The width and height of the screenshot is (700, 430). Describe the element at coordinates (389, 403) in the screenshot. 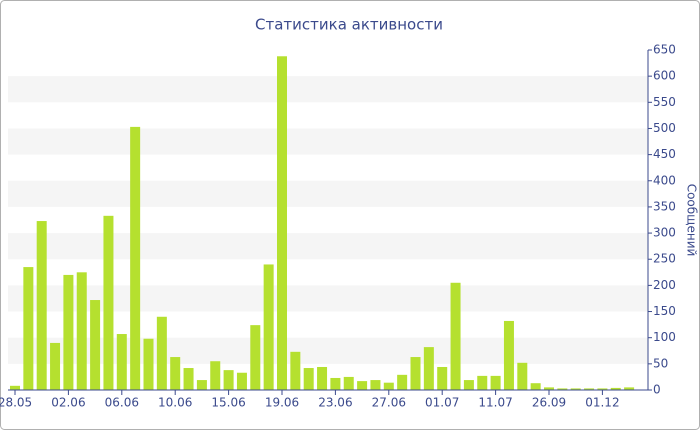

I see `x-tick-label: 27.06` at that location.